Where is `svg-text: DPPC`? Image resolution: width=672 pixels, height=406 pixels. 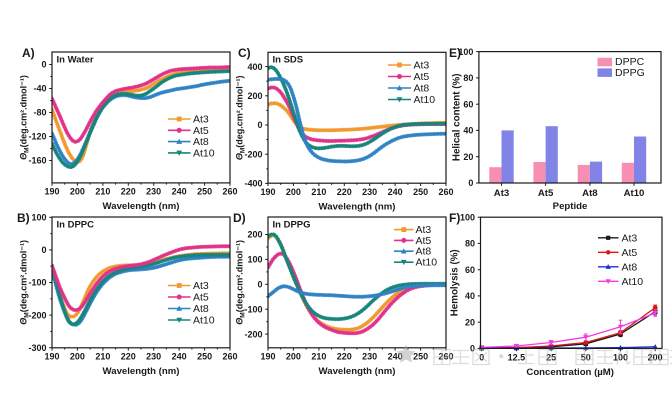
svg-text: DPPC is located at coordinates (630, 62).